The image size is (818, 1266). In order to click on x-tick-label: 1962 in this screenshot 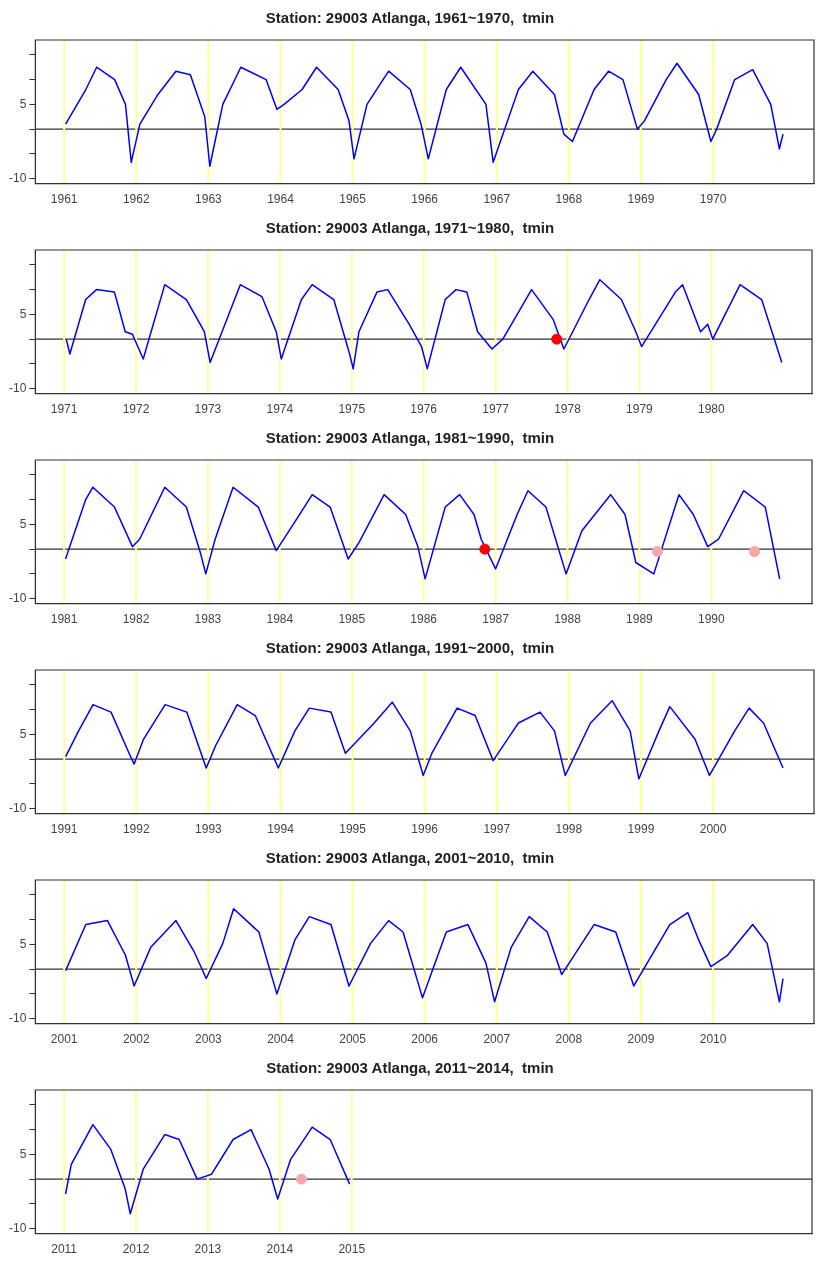, I will do `click(136, 199)`.